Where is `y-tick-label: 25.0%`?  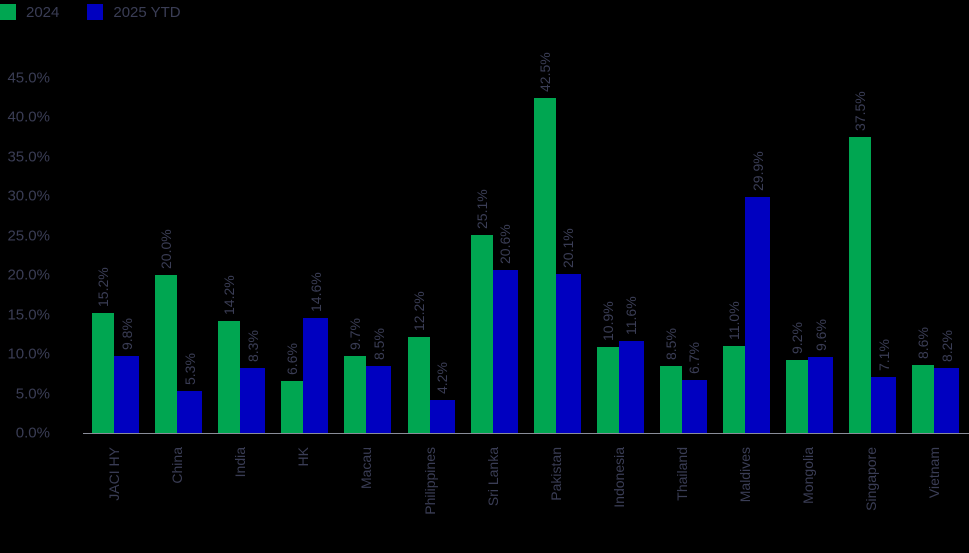 y-tick-label: 25.0% is located at coordinates (28, 236).